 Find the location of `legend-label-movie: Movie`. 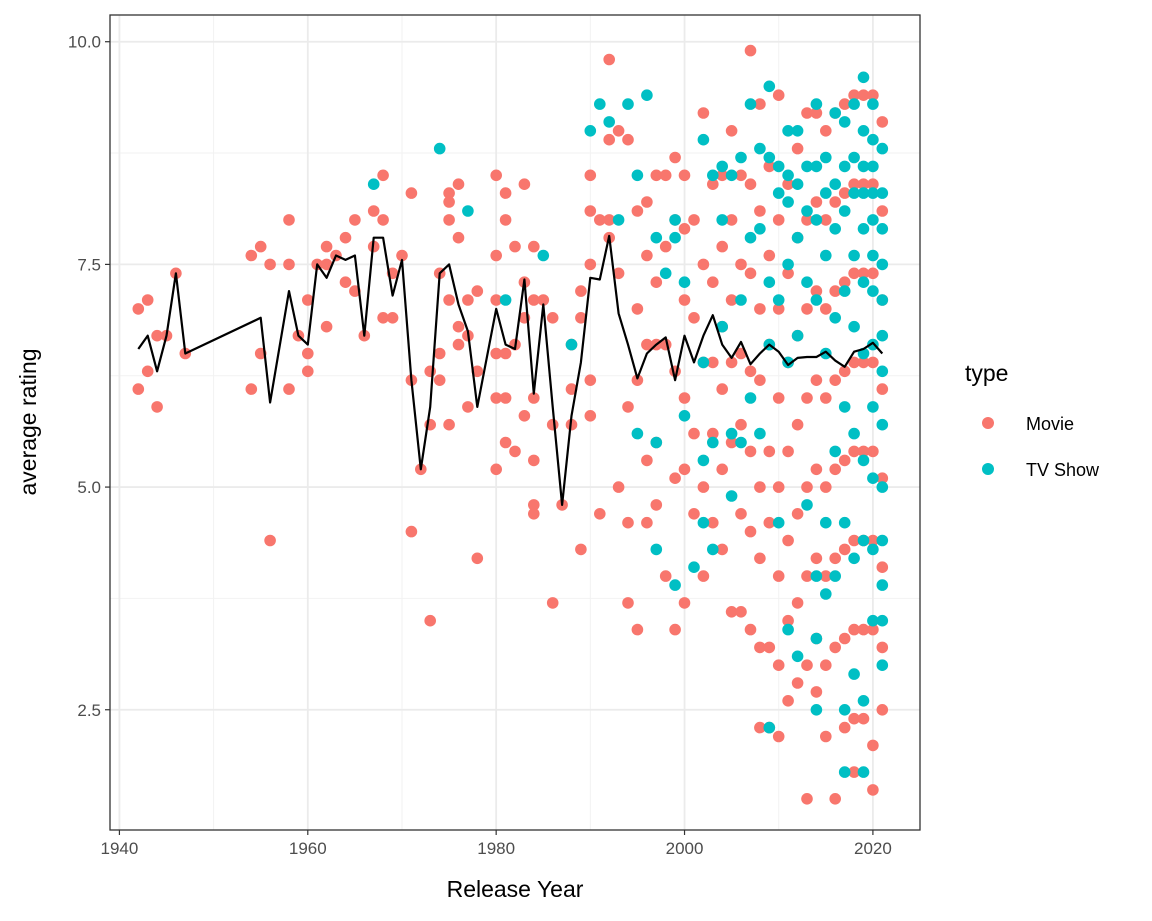

legend-label-movie: Movie is located at coordinates (1050, 424).